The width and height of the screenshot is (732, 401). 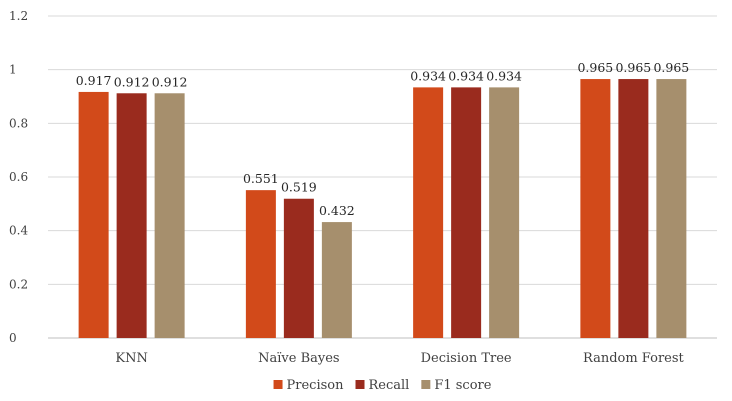 I want to click on y-tick-label: 0, so click(x=13, y=338).